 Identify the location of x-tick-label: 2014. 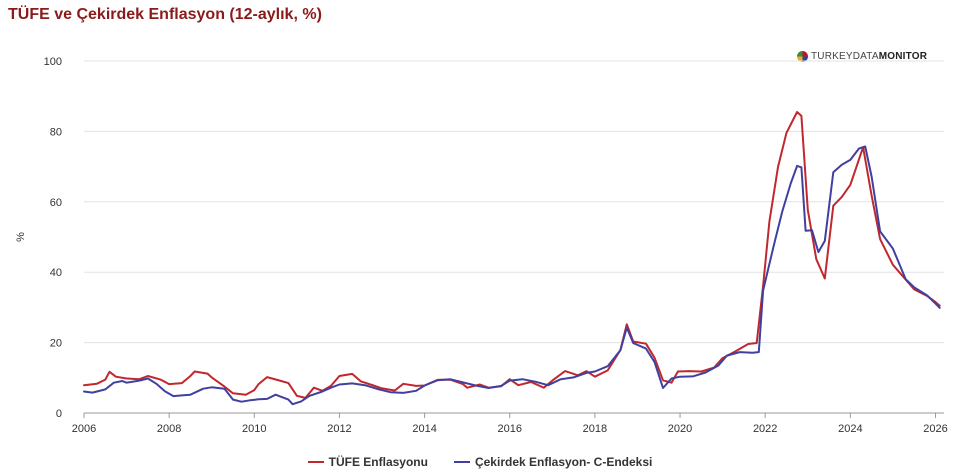
(424, 429).